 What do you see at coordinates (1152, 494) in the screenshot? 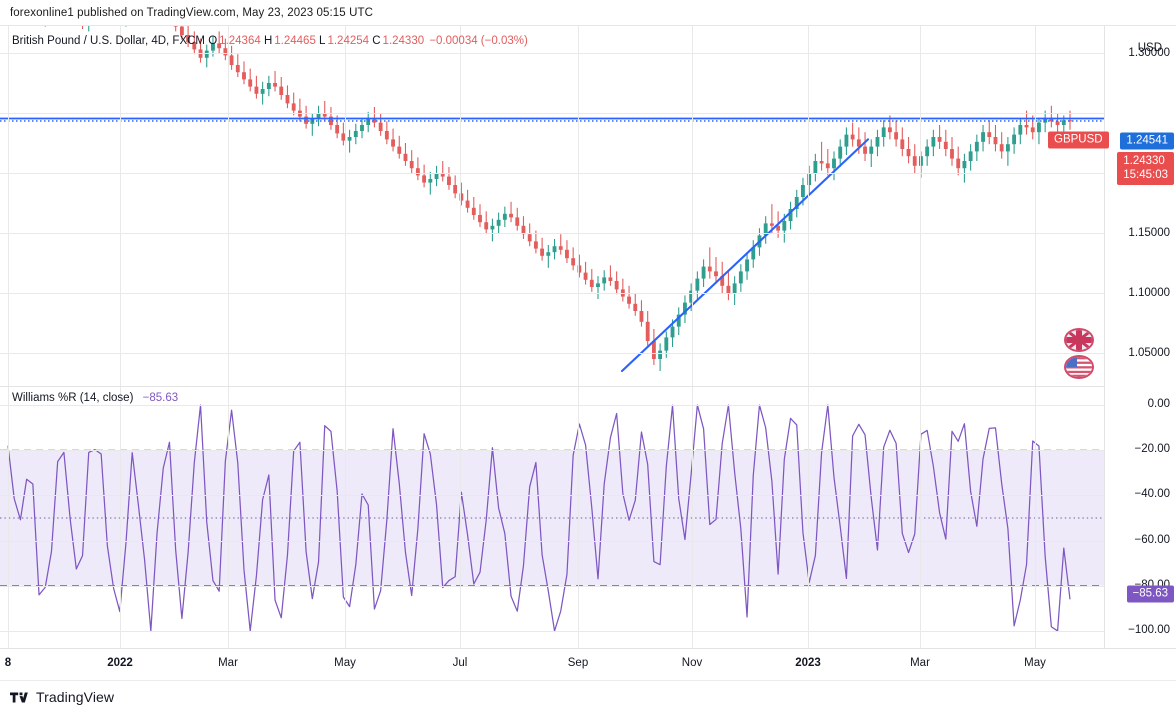
I see `indicator-tick-label: −40.00` at bounding box center [1152, 494].